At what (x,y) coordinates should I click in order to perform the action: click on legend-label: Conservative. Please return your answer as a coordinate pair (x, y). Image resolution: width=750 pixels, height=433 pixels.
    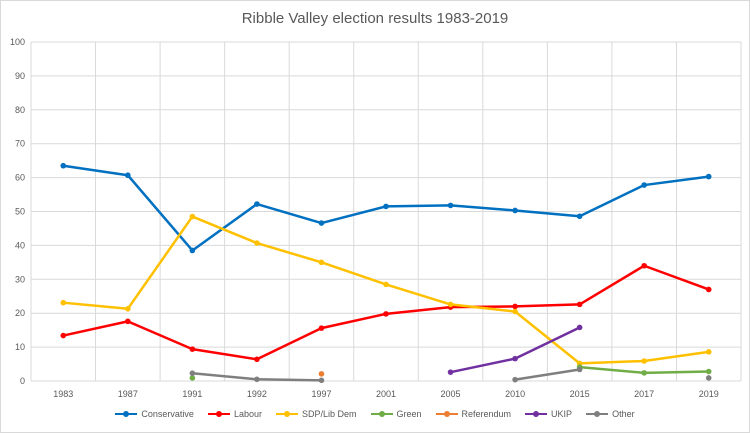
    Looking at the image, I should click on (167, 414).